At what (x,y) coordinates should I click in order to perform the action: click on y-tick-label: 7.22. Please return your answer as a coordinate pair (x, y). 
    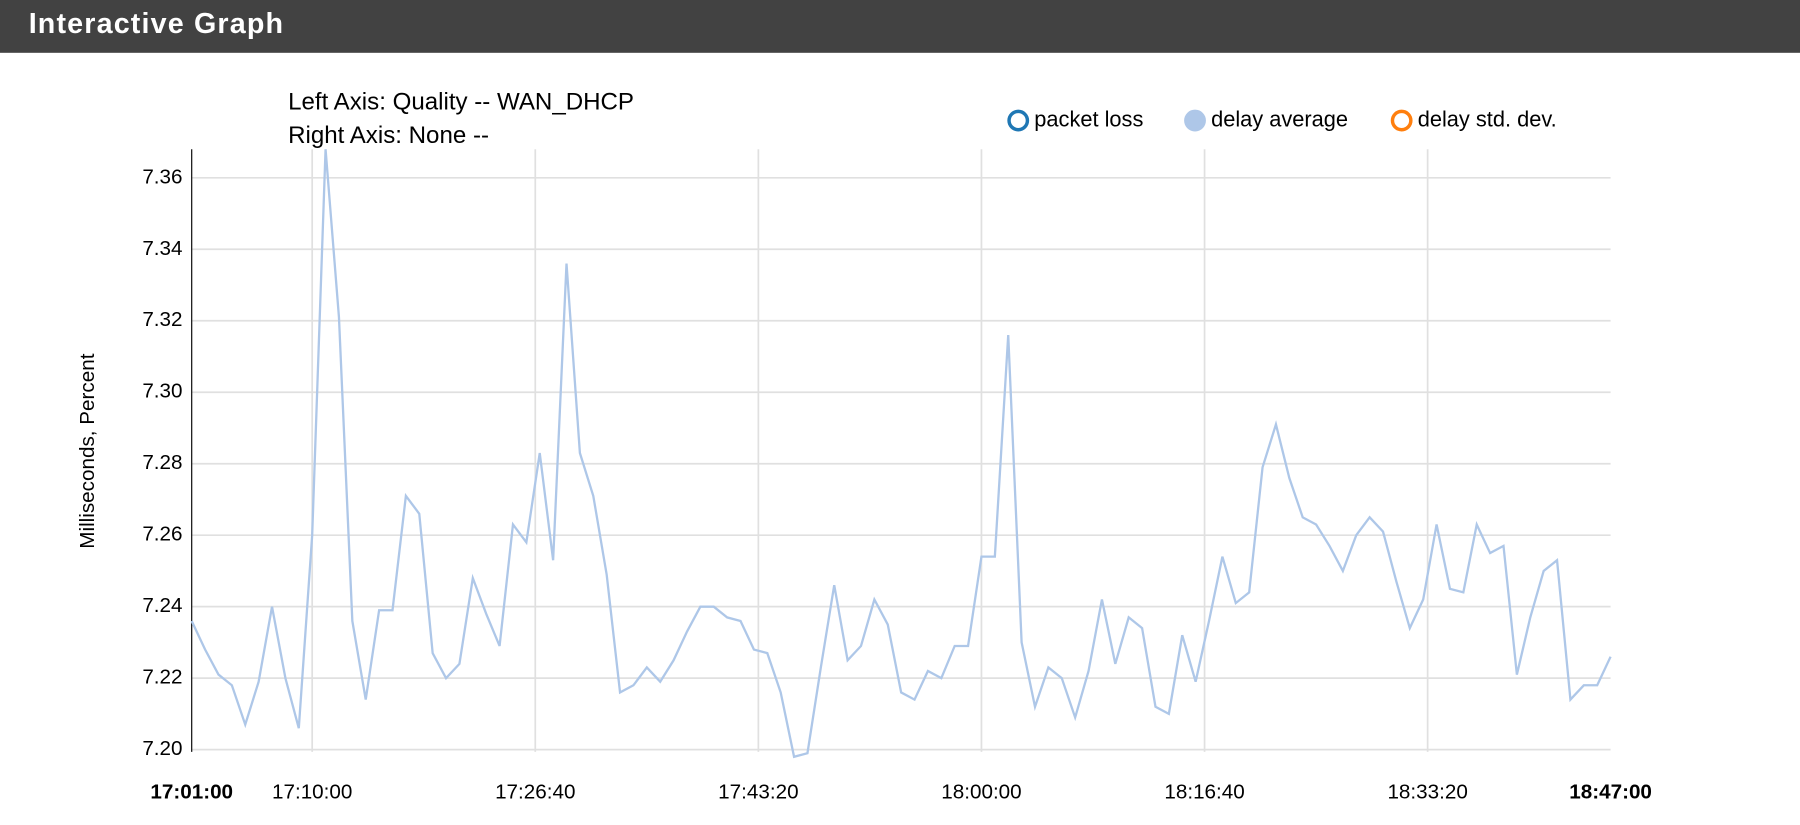
    Looking at the image, I should click on (162, 677).